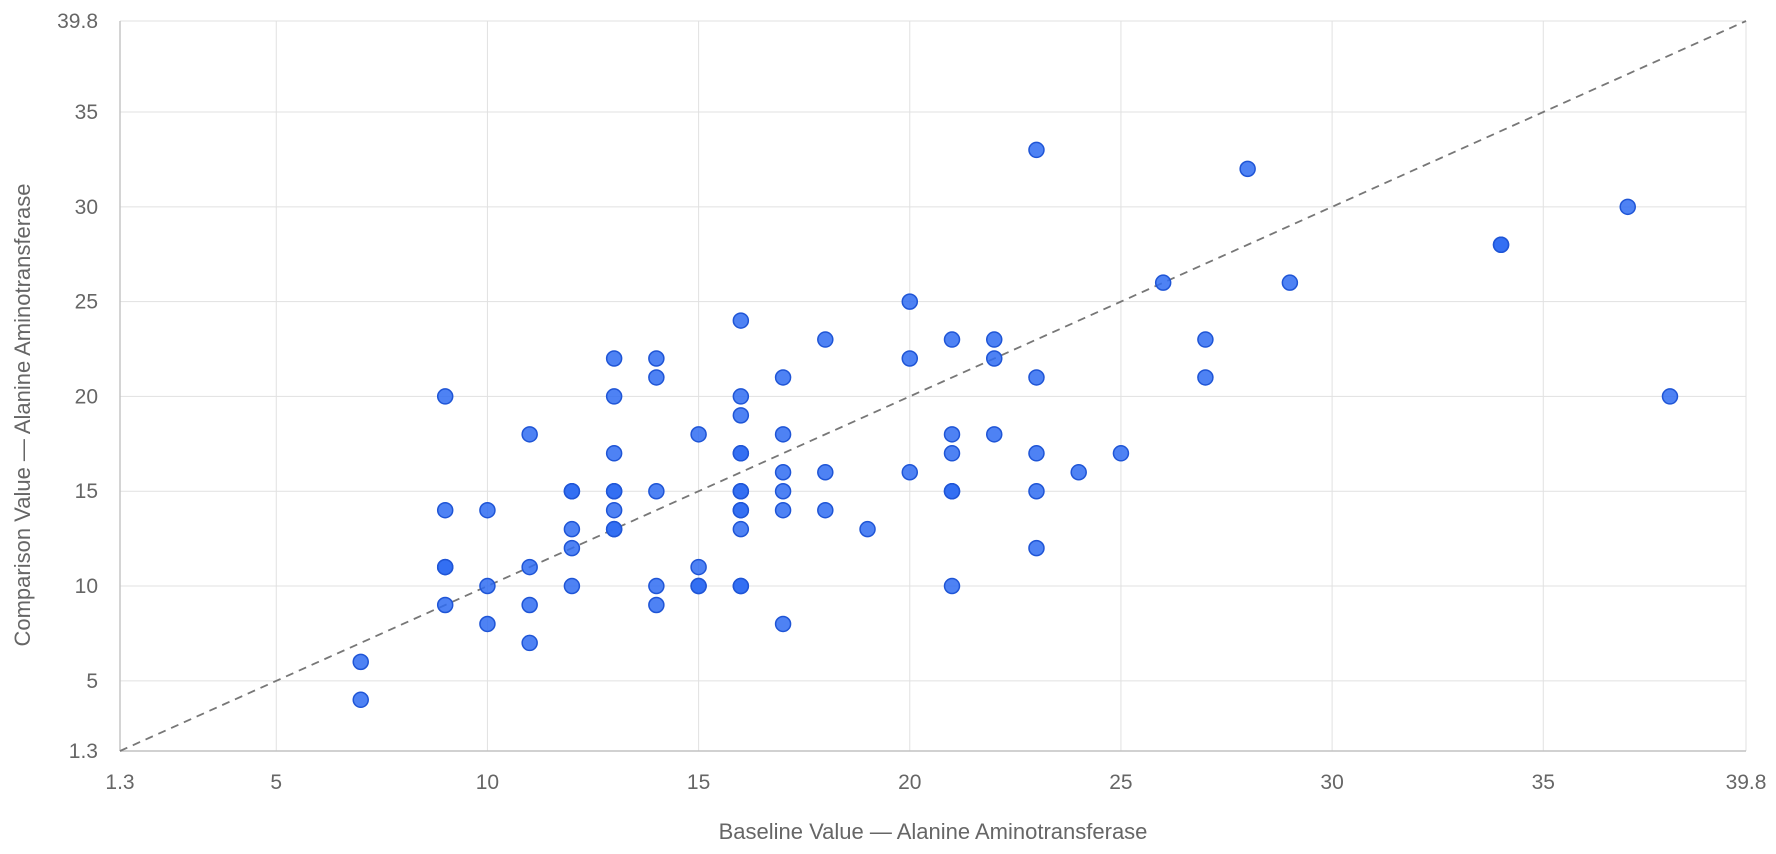  Describe the element at coordinates (1331, 782) in the screenshot. I see `x-tick-label: 30` at that location.